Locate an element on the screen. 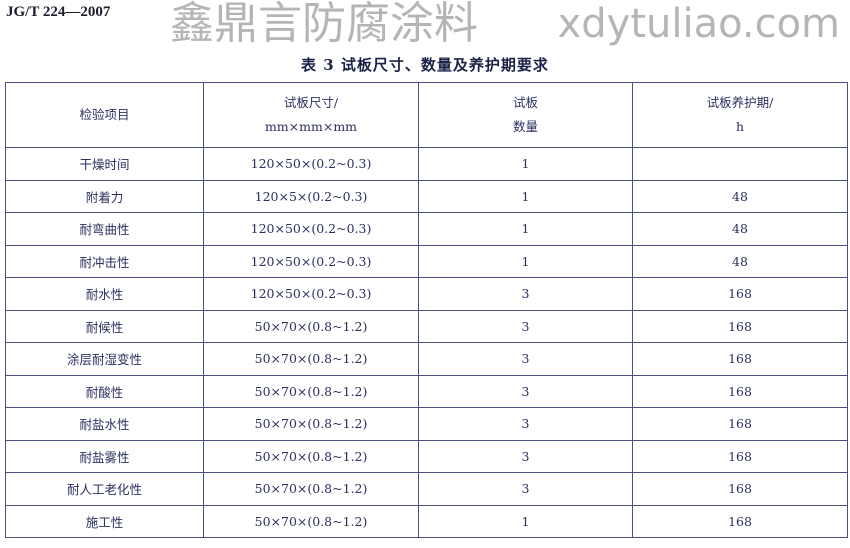  watermark-url: xdytuliao.com is located at coordinates (698, 24).